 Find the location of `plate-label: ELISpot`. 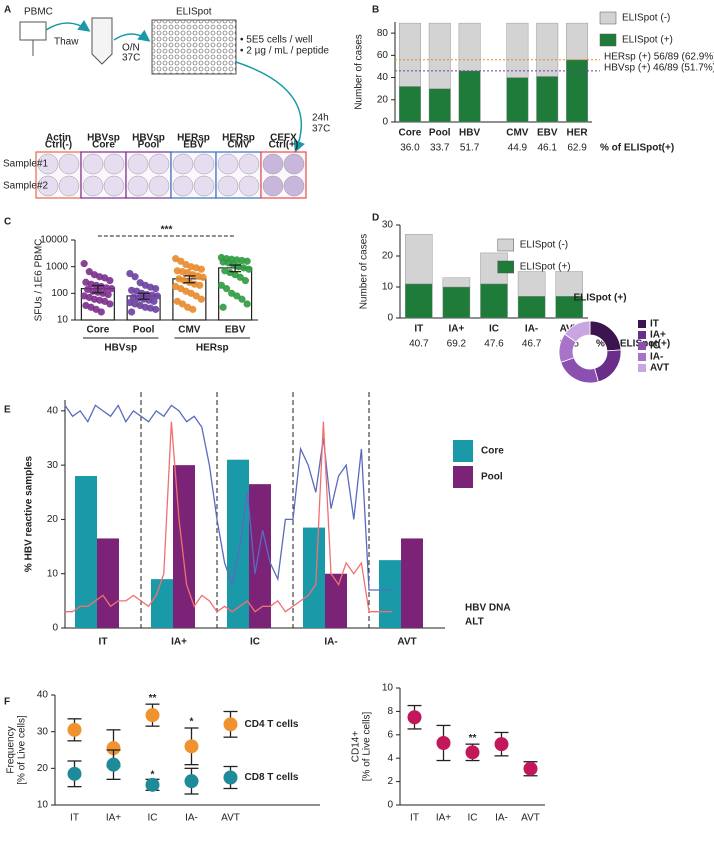

plate-label: ELISpot is located at coordinates (194, 12).